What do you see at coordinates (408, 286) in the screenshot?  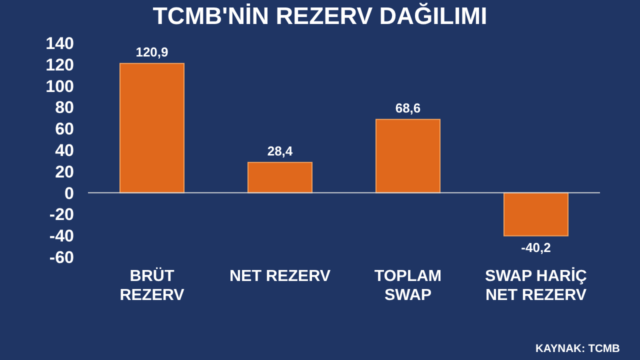 I see `x-tick-label: TOPLAM SWAP` at bounding box center [408, 286].